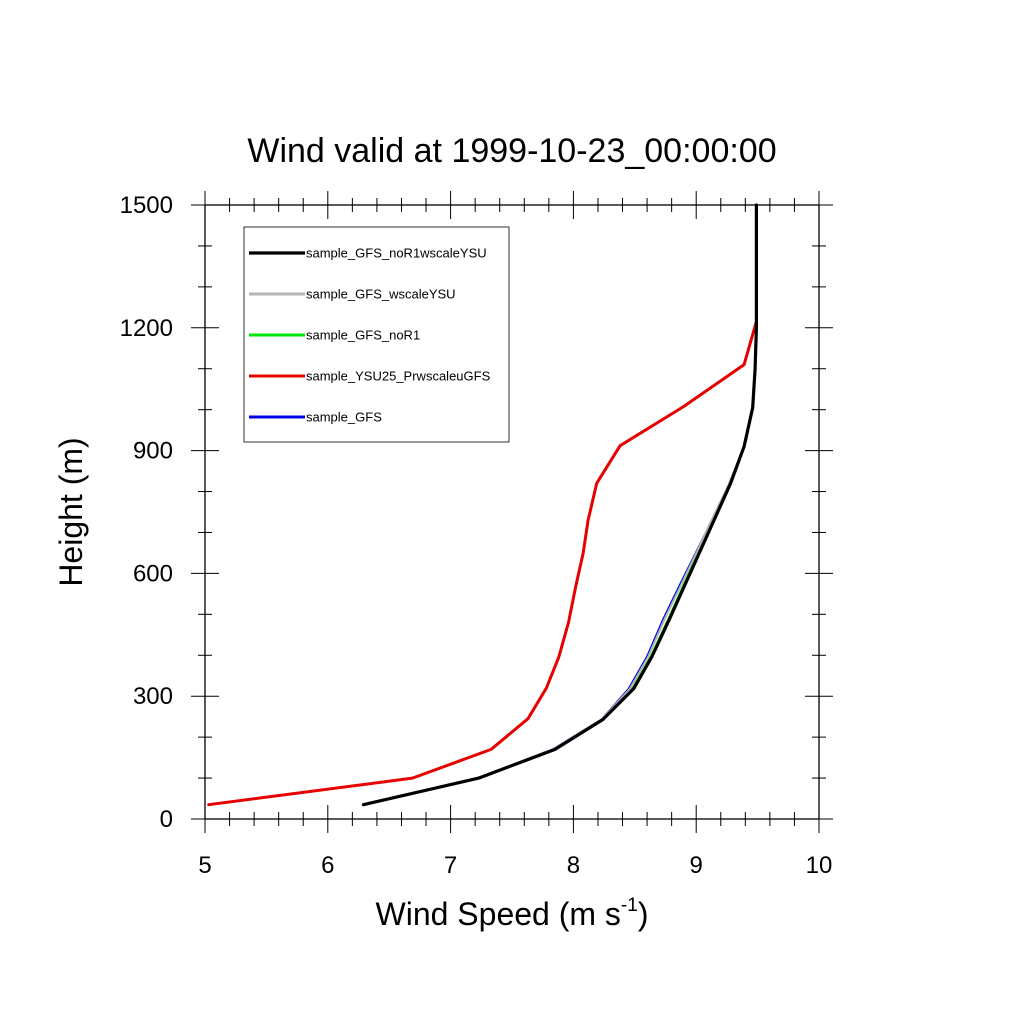  I want to click on x-tick-label: 5, so click(204, 865).